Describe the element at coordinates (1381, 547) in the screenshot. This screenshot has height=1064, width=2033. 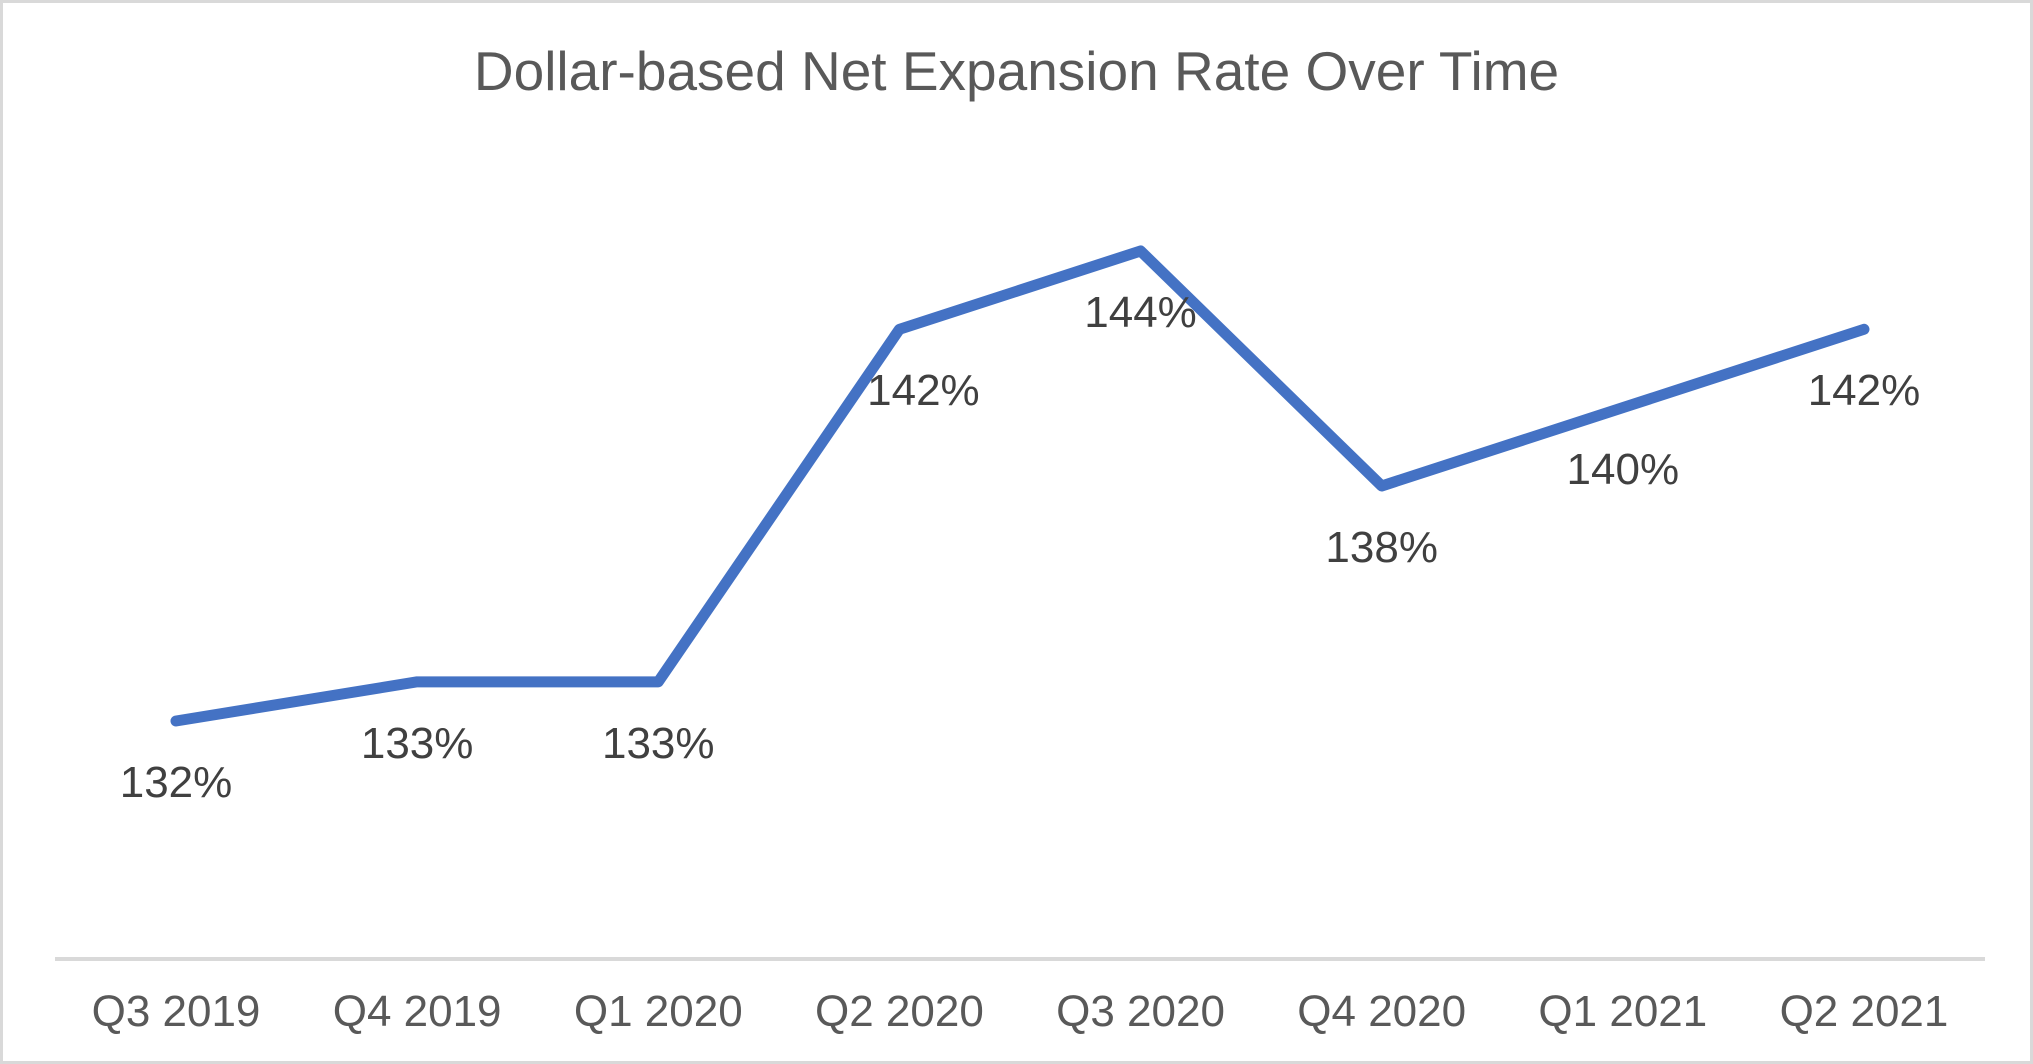
I see `data-label: 138%` at that location.